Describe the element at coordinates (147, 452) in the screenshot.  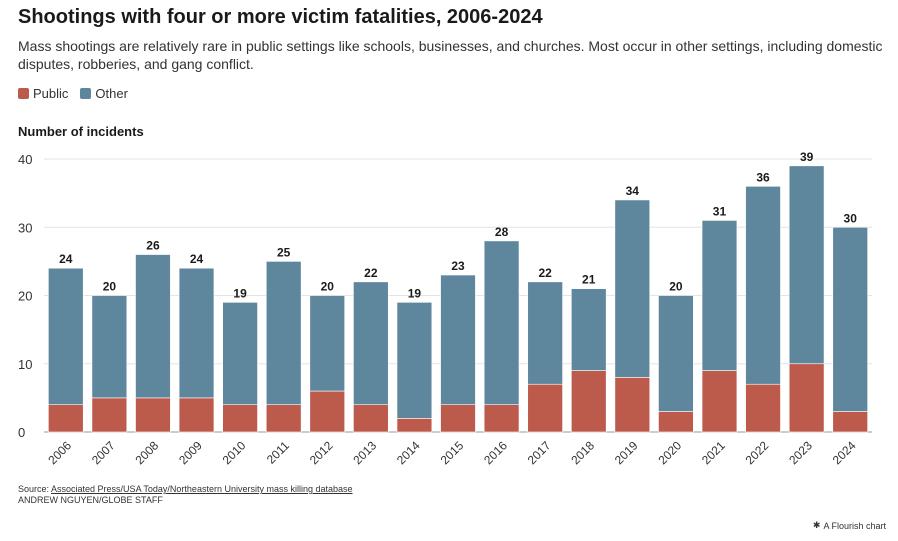
I see `x-tick-label-2008: 2008` at that location.